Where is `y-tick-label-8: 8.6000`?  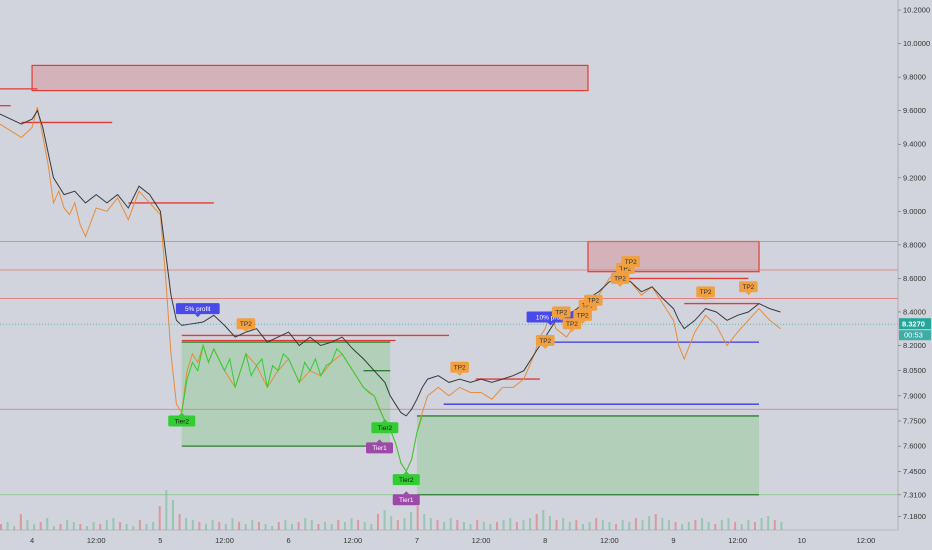
y-tick-label-8: 8.6000 is located at coordinates (914, 278).